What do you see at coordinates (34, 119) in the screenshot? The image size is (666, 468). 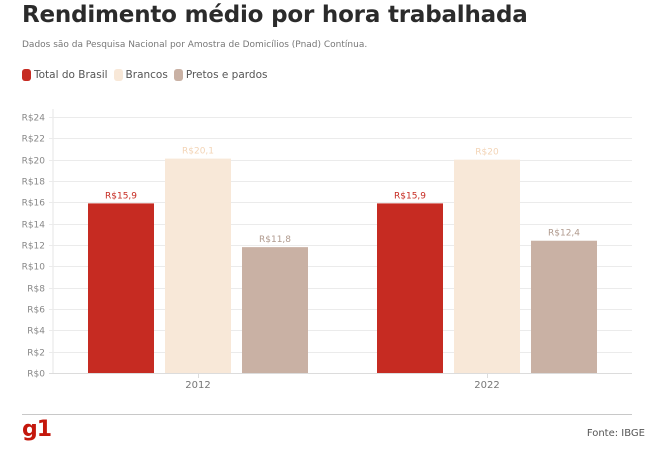 I see `y-tick-label: R$24` at bounding box center [34, 119].